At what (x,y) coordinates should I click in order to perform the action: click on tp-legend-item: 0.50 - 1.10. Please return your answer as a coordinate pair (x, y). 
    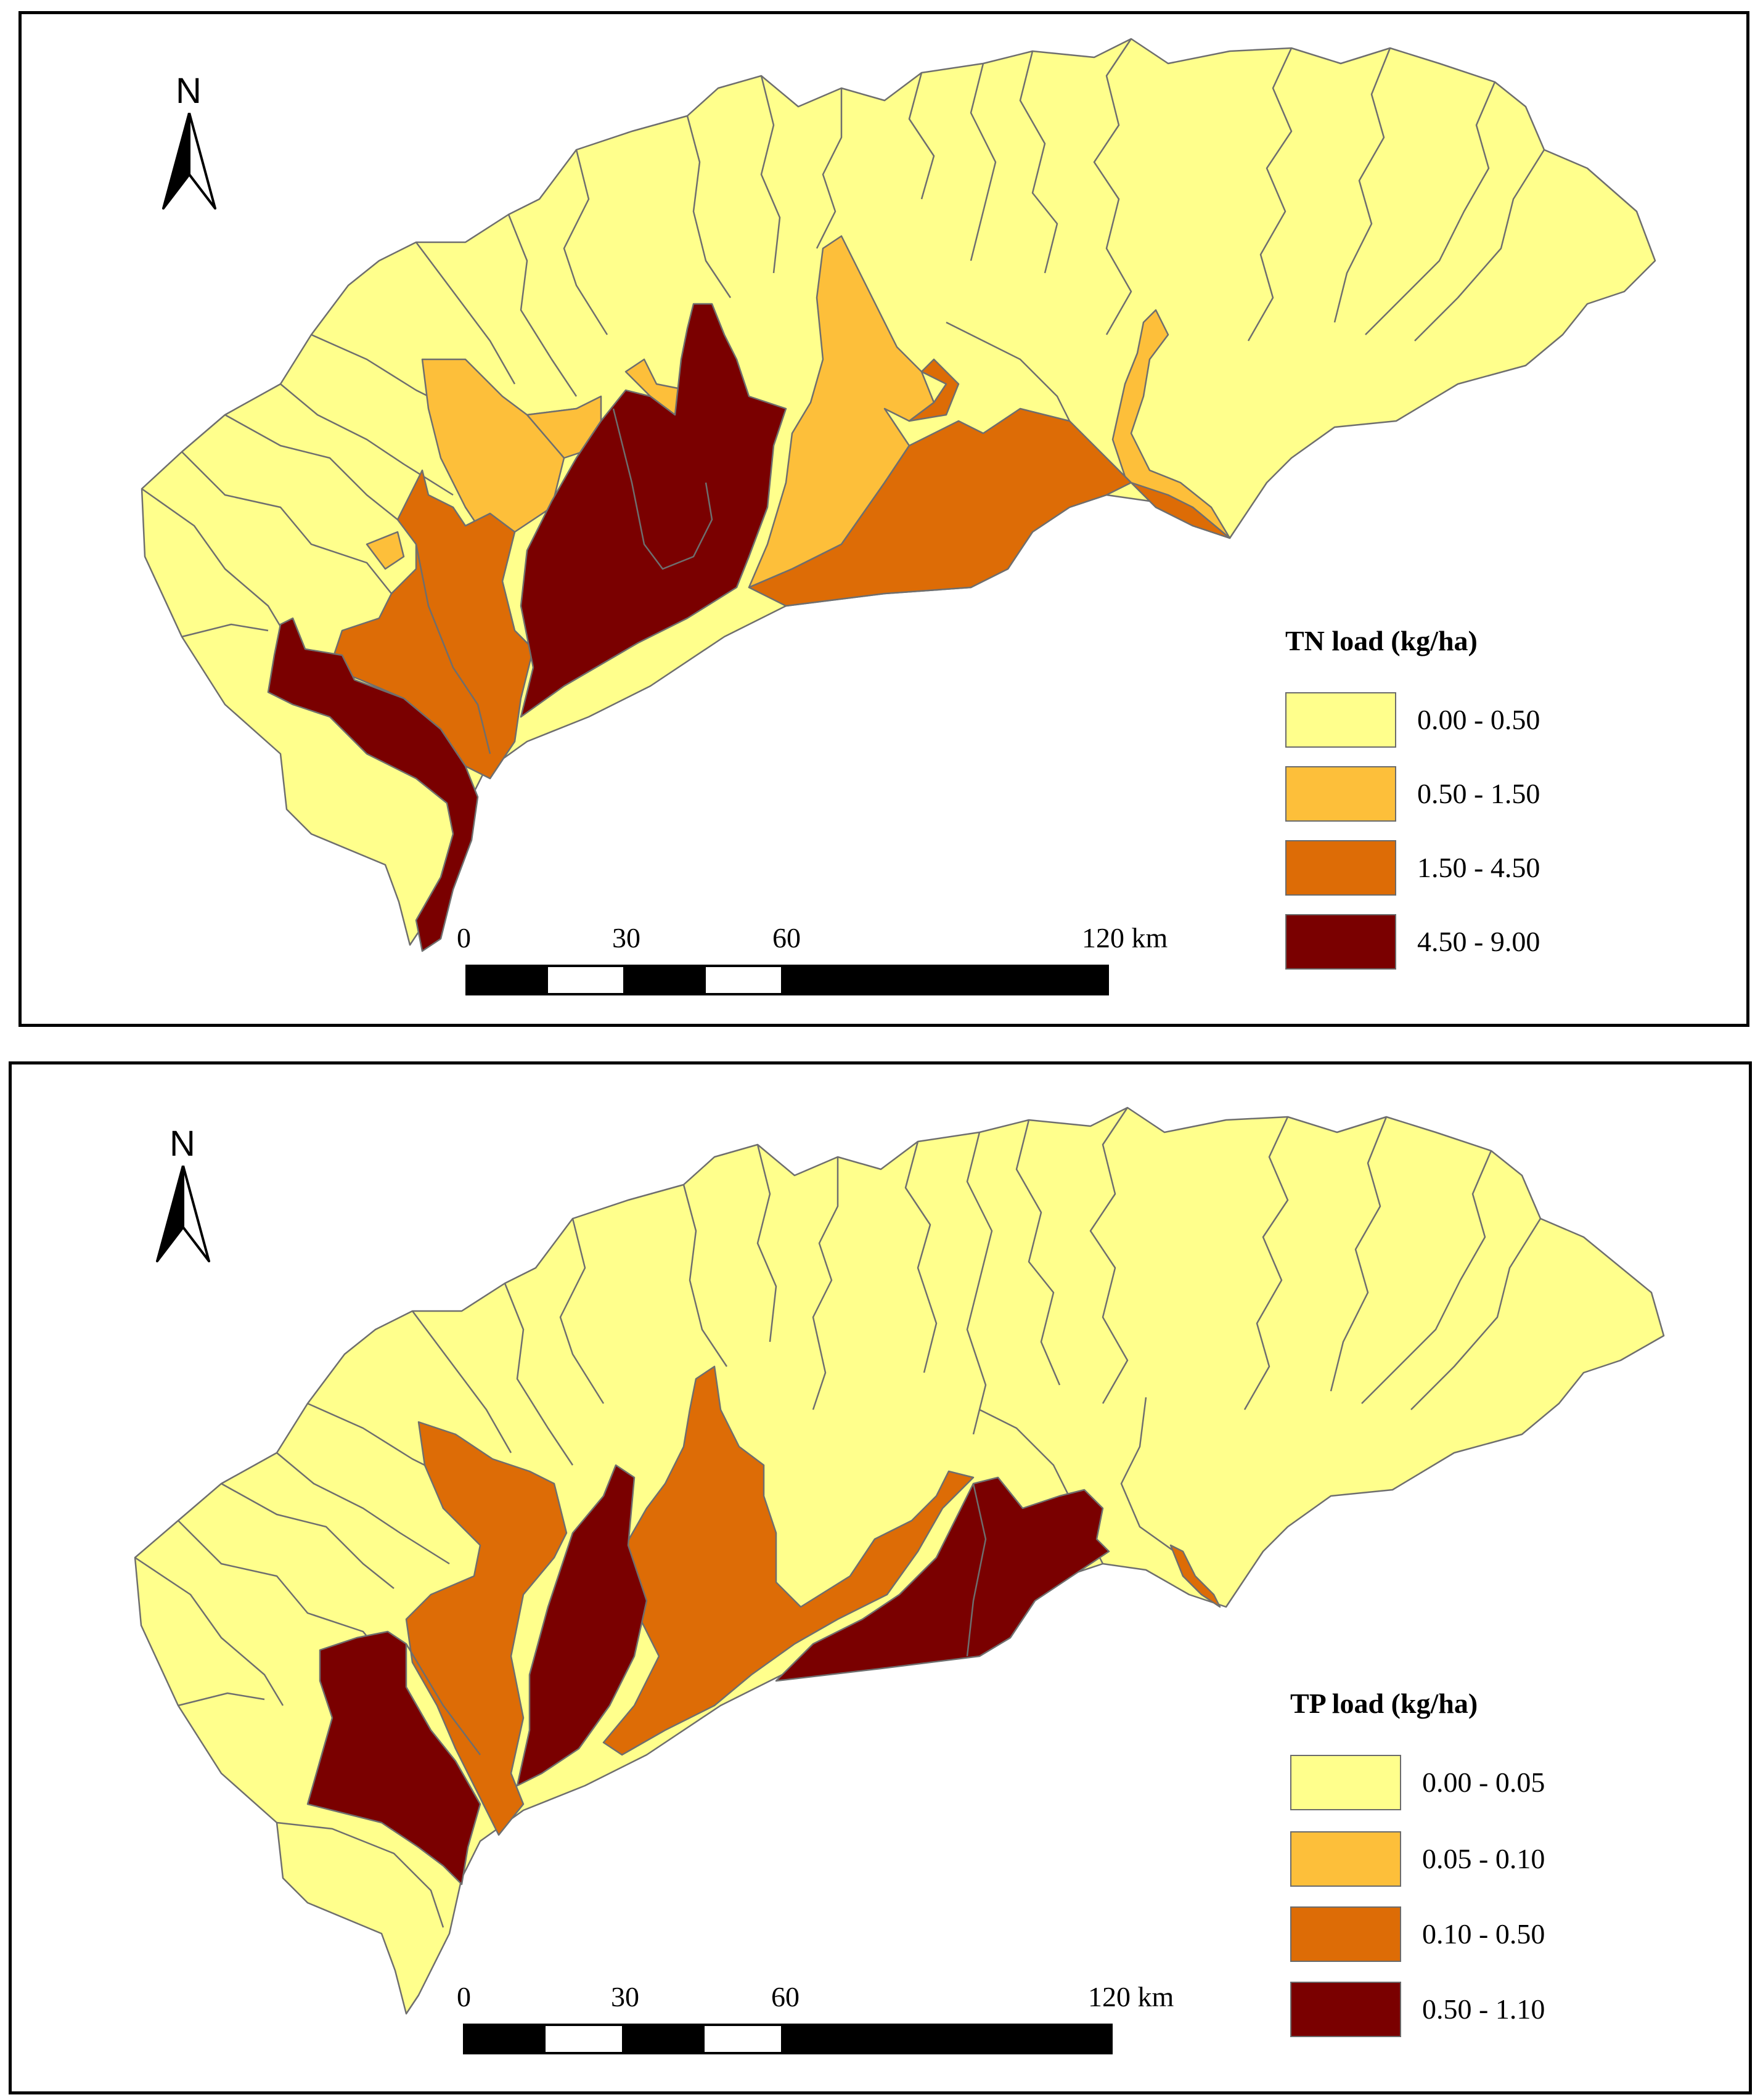
    Looking at the image, I should click on (1432, 2010).